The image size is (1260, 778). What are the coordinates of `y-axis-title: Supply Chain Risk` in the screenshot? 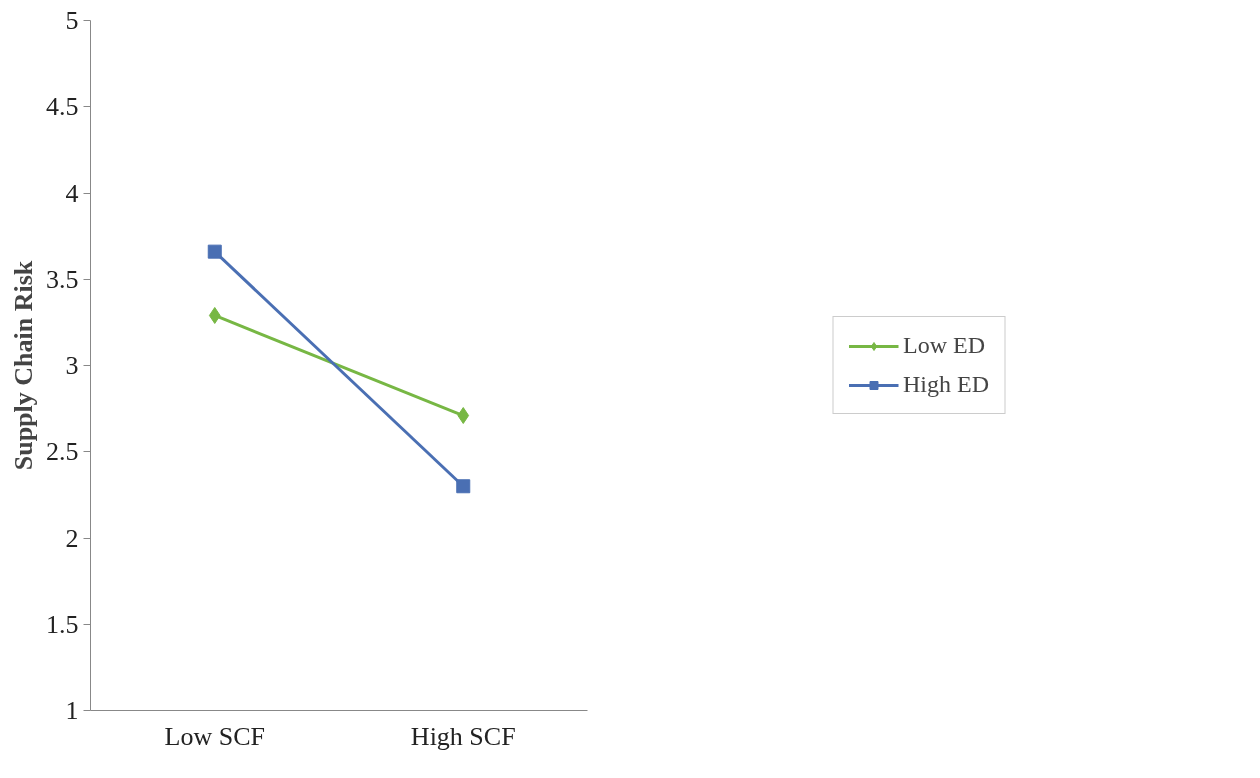 It's located at (23, 365).